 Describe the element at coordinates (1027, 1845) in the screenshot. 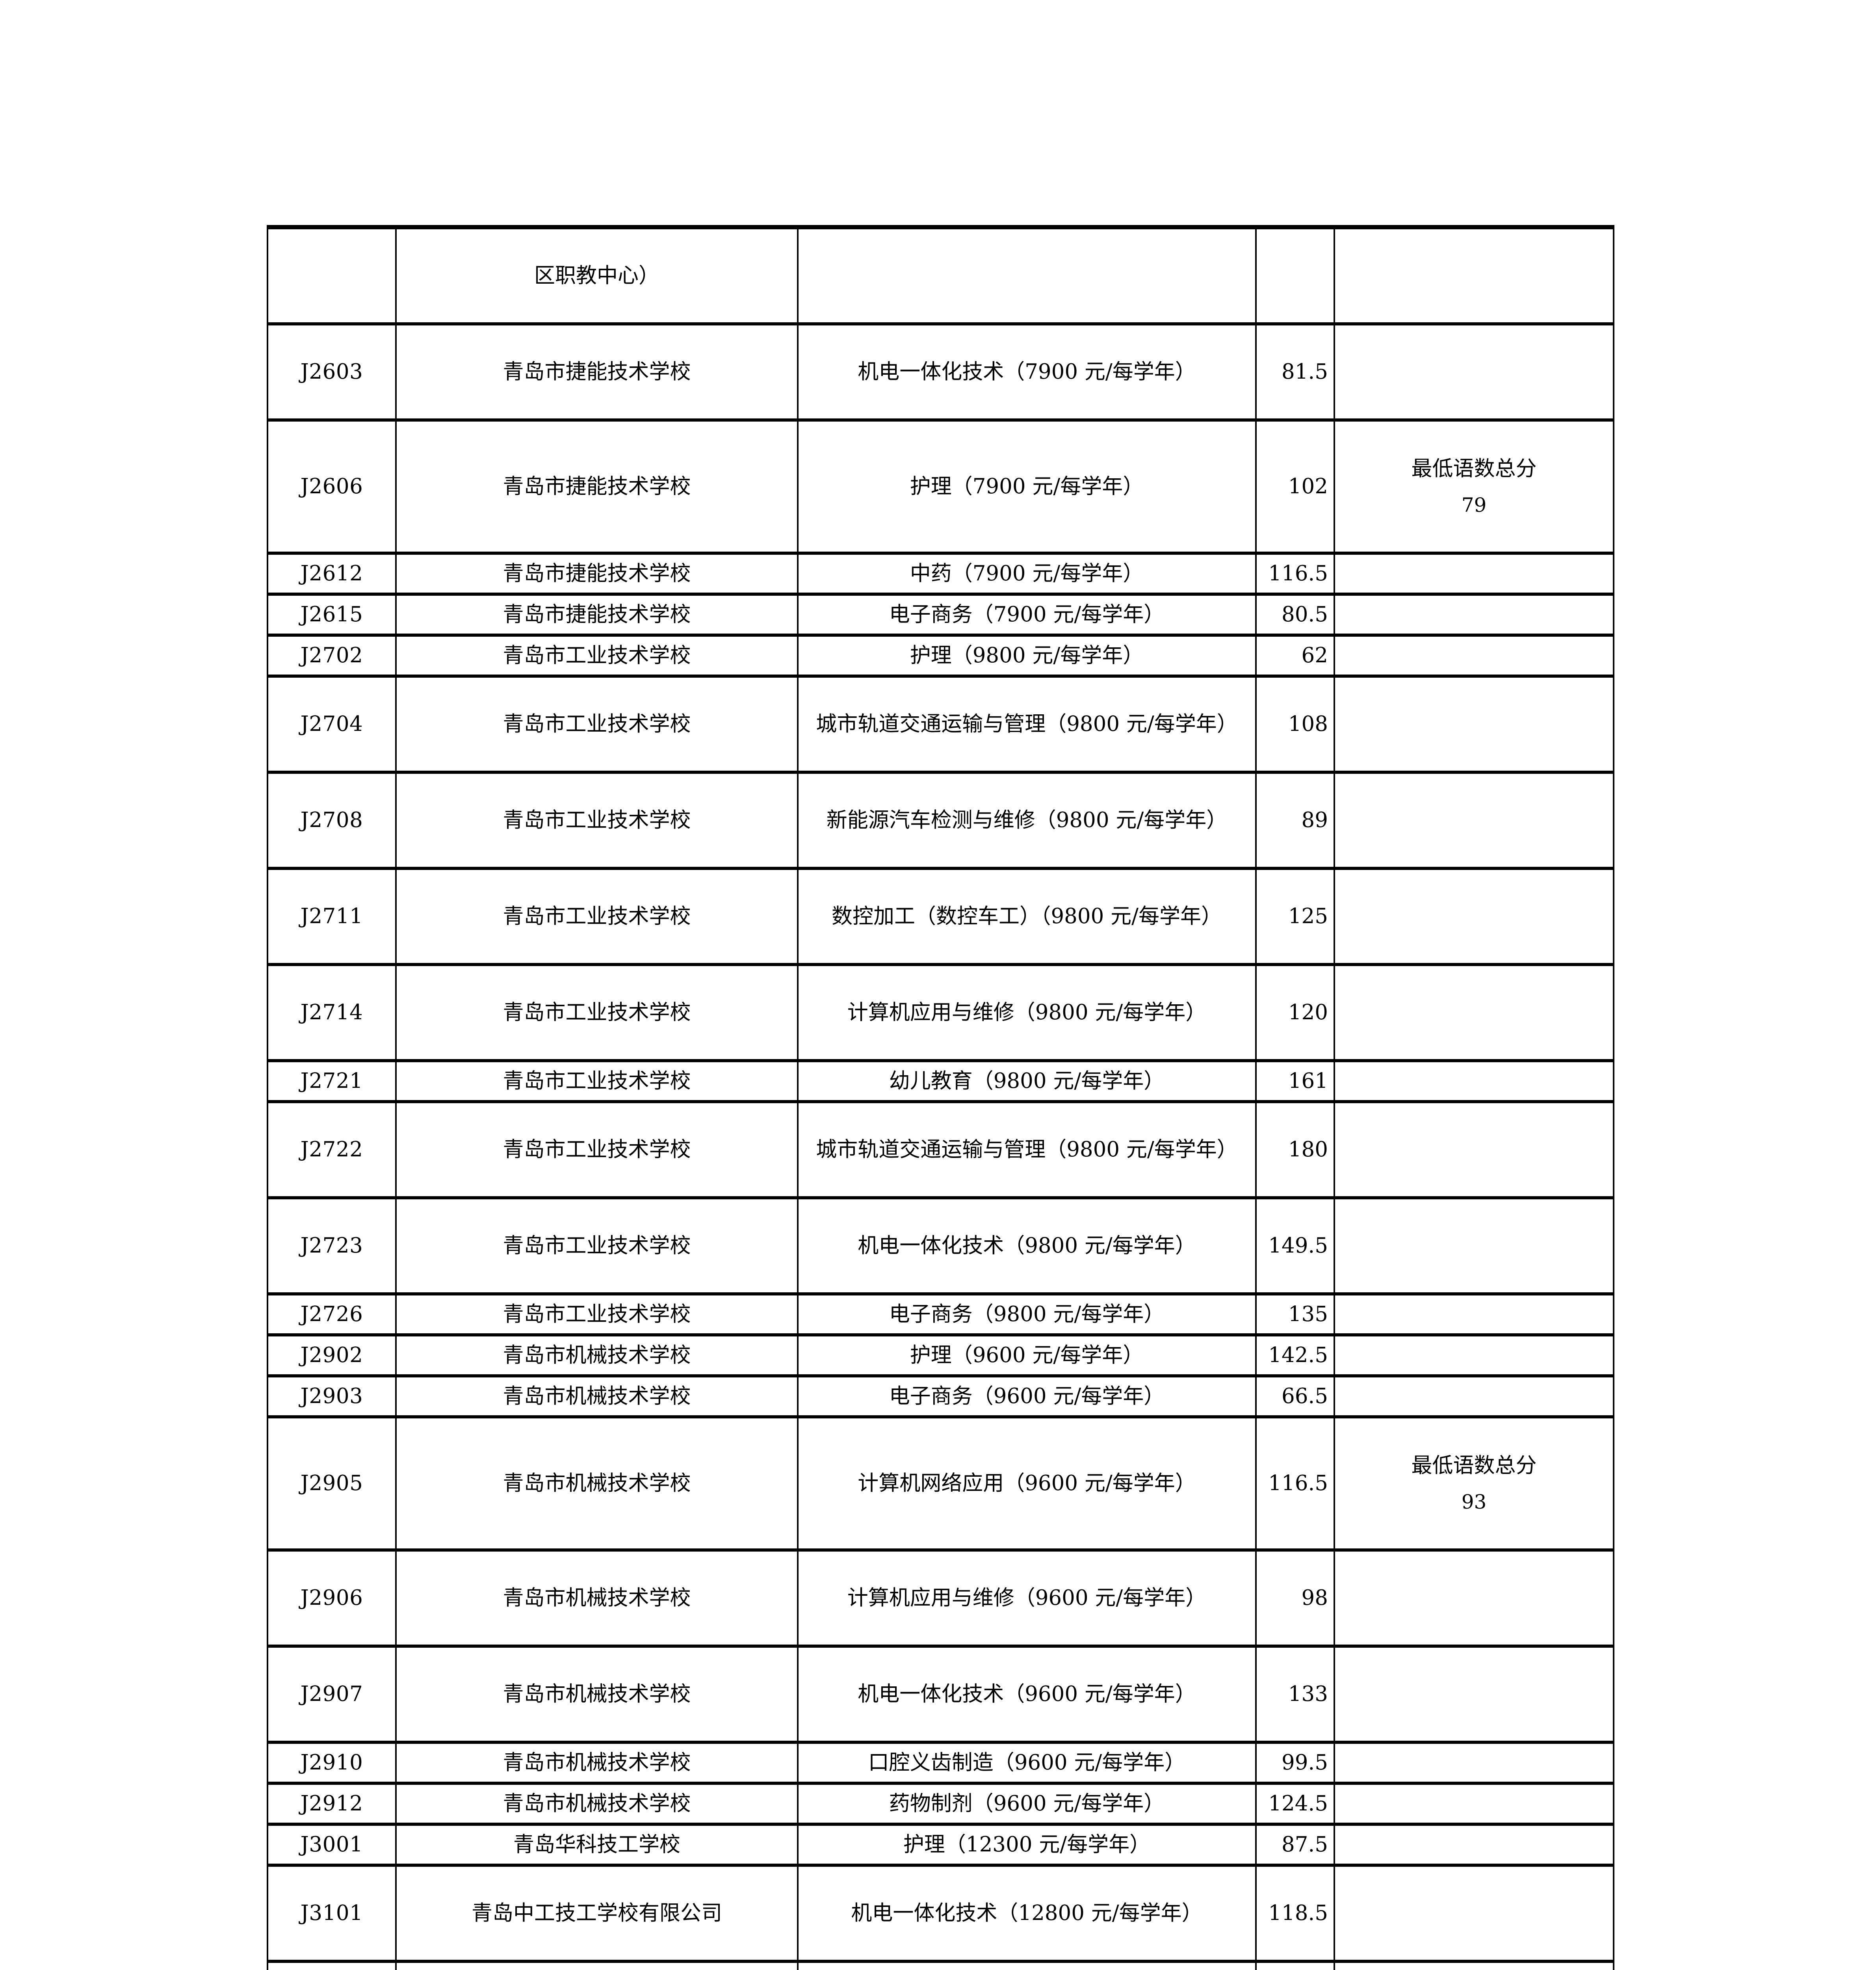

I see `cell-major-tuition: 护理（12300 元/每学年）` at that location.